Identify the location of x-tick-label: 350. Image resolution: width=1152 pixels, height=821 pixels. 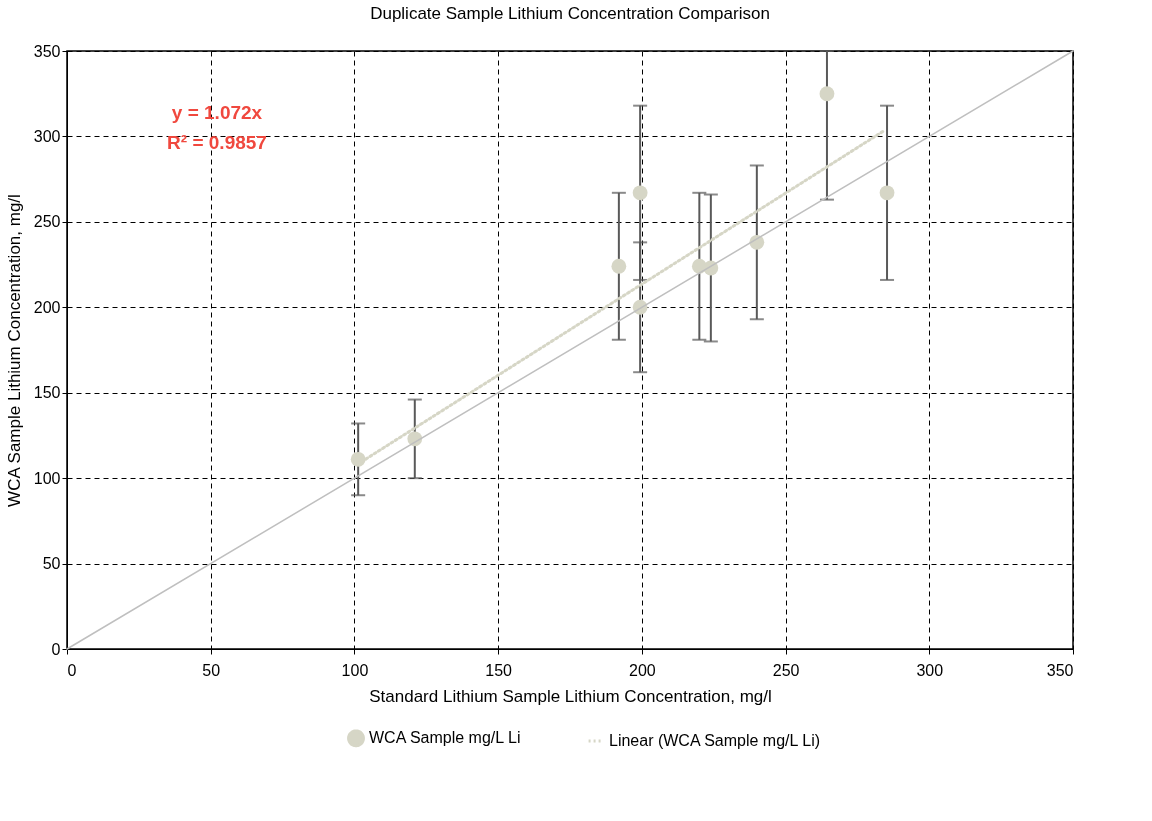
(1060, 670).